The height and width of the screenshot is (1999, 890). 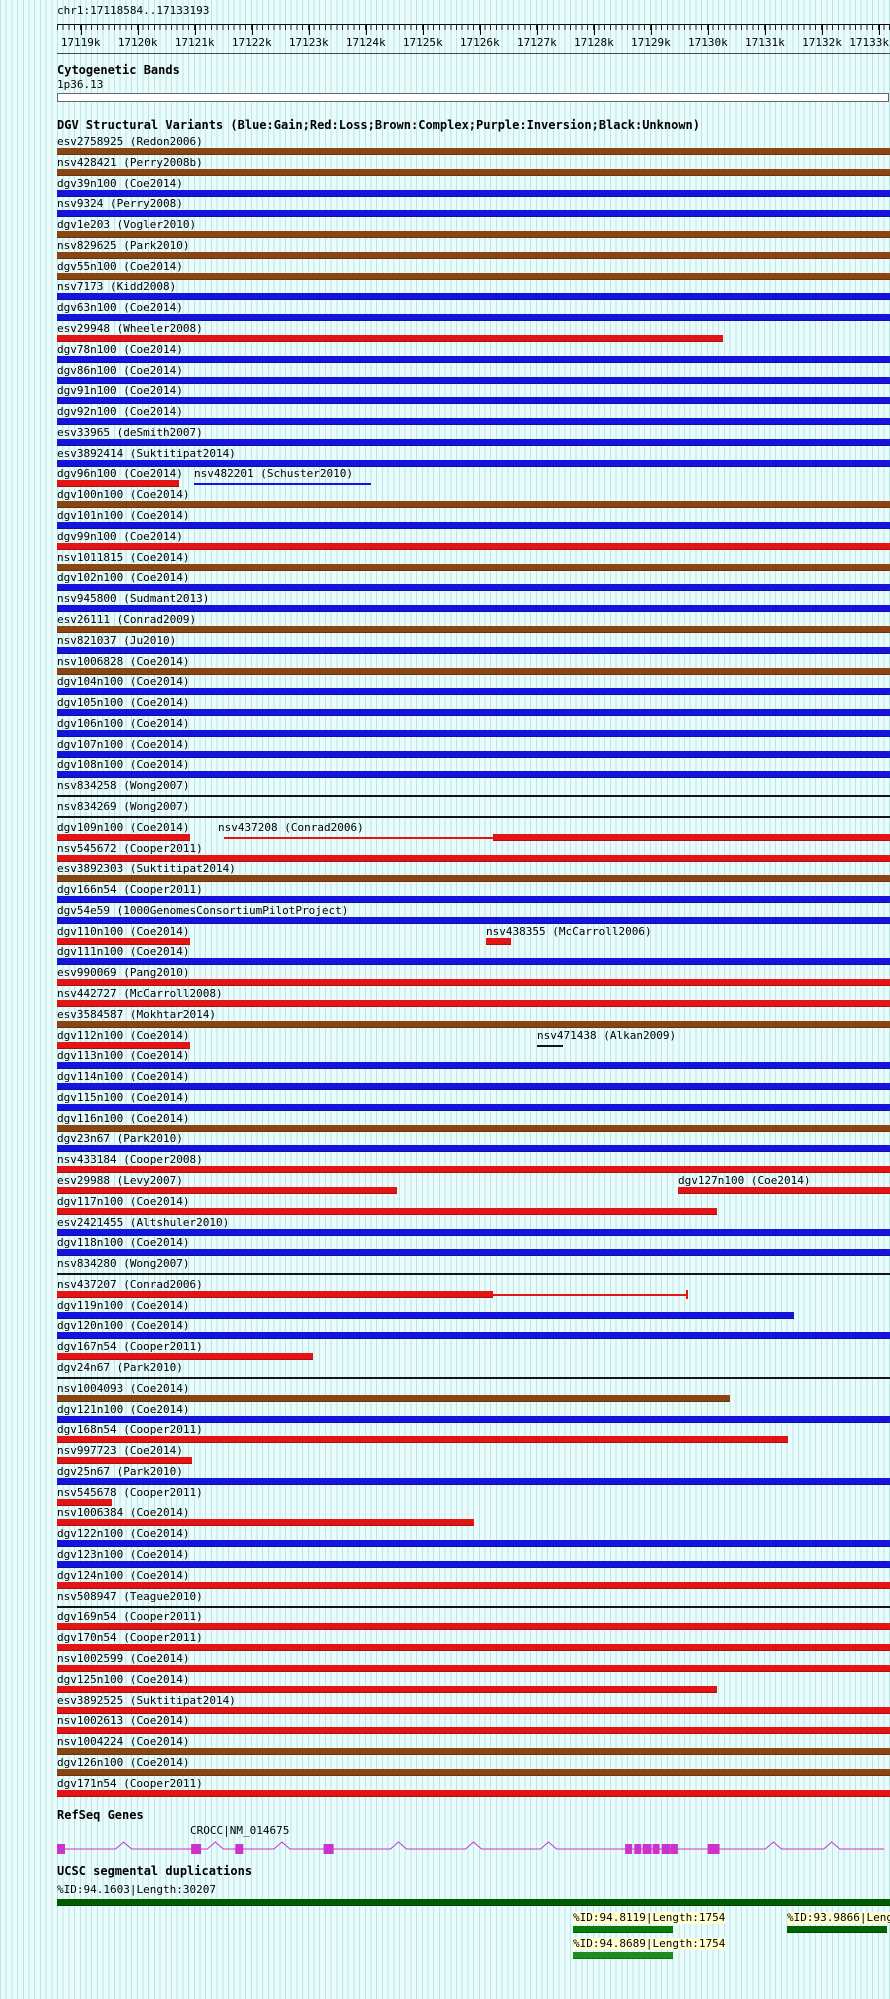 What do you see at coordinates (123, 744) in the screenshot?
I see `variant-label: dgv107n100 (Coe2014)` at bounding box center [123, 744].